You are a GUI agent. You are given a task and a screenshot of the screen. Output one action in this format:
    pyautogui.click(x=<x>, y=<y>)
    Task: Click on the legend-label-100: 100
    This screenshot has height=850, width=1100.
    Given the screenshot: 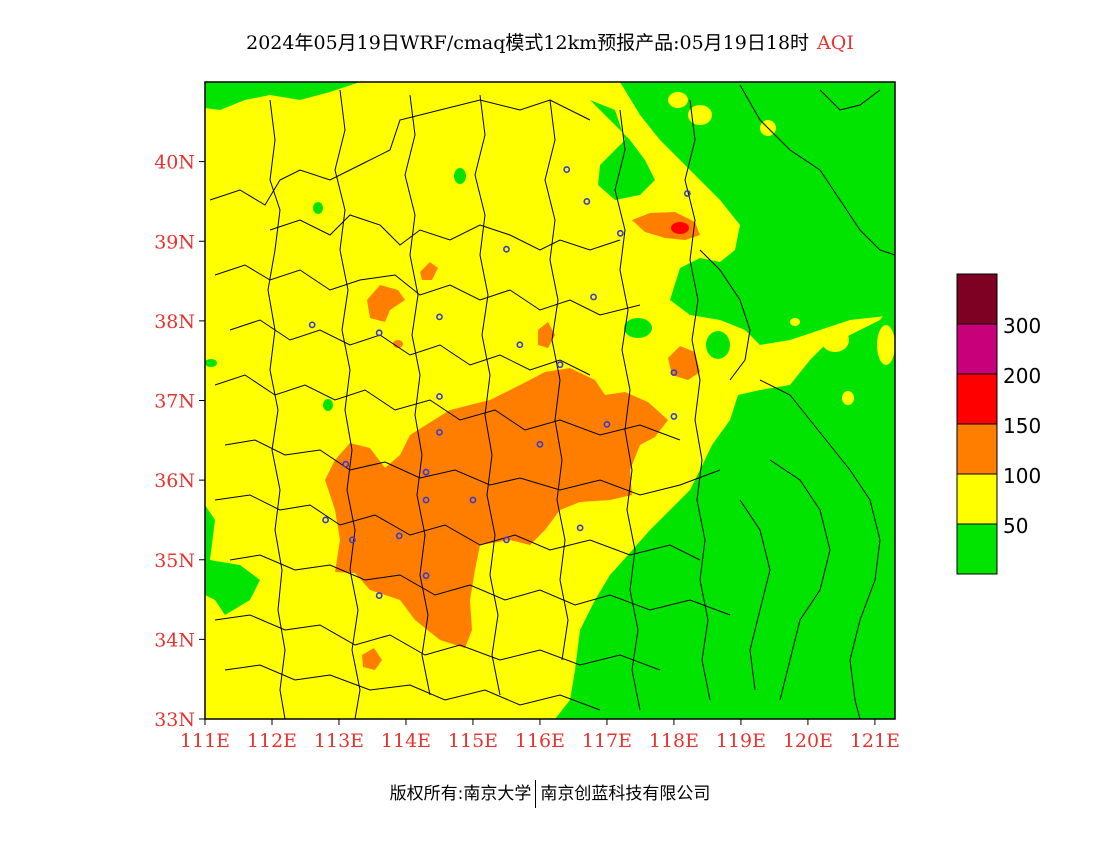 What is the action you would take?
    pyautogui.click(x=1022, y=476)
    